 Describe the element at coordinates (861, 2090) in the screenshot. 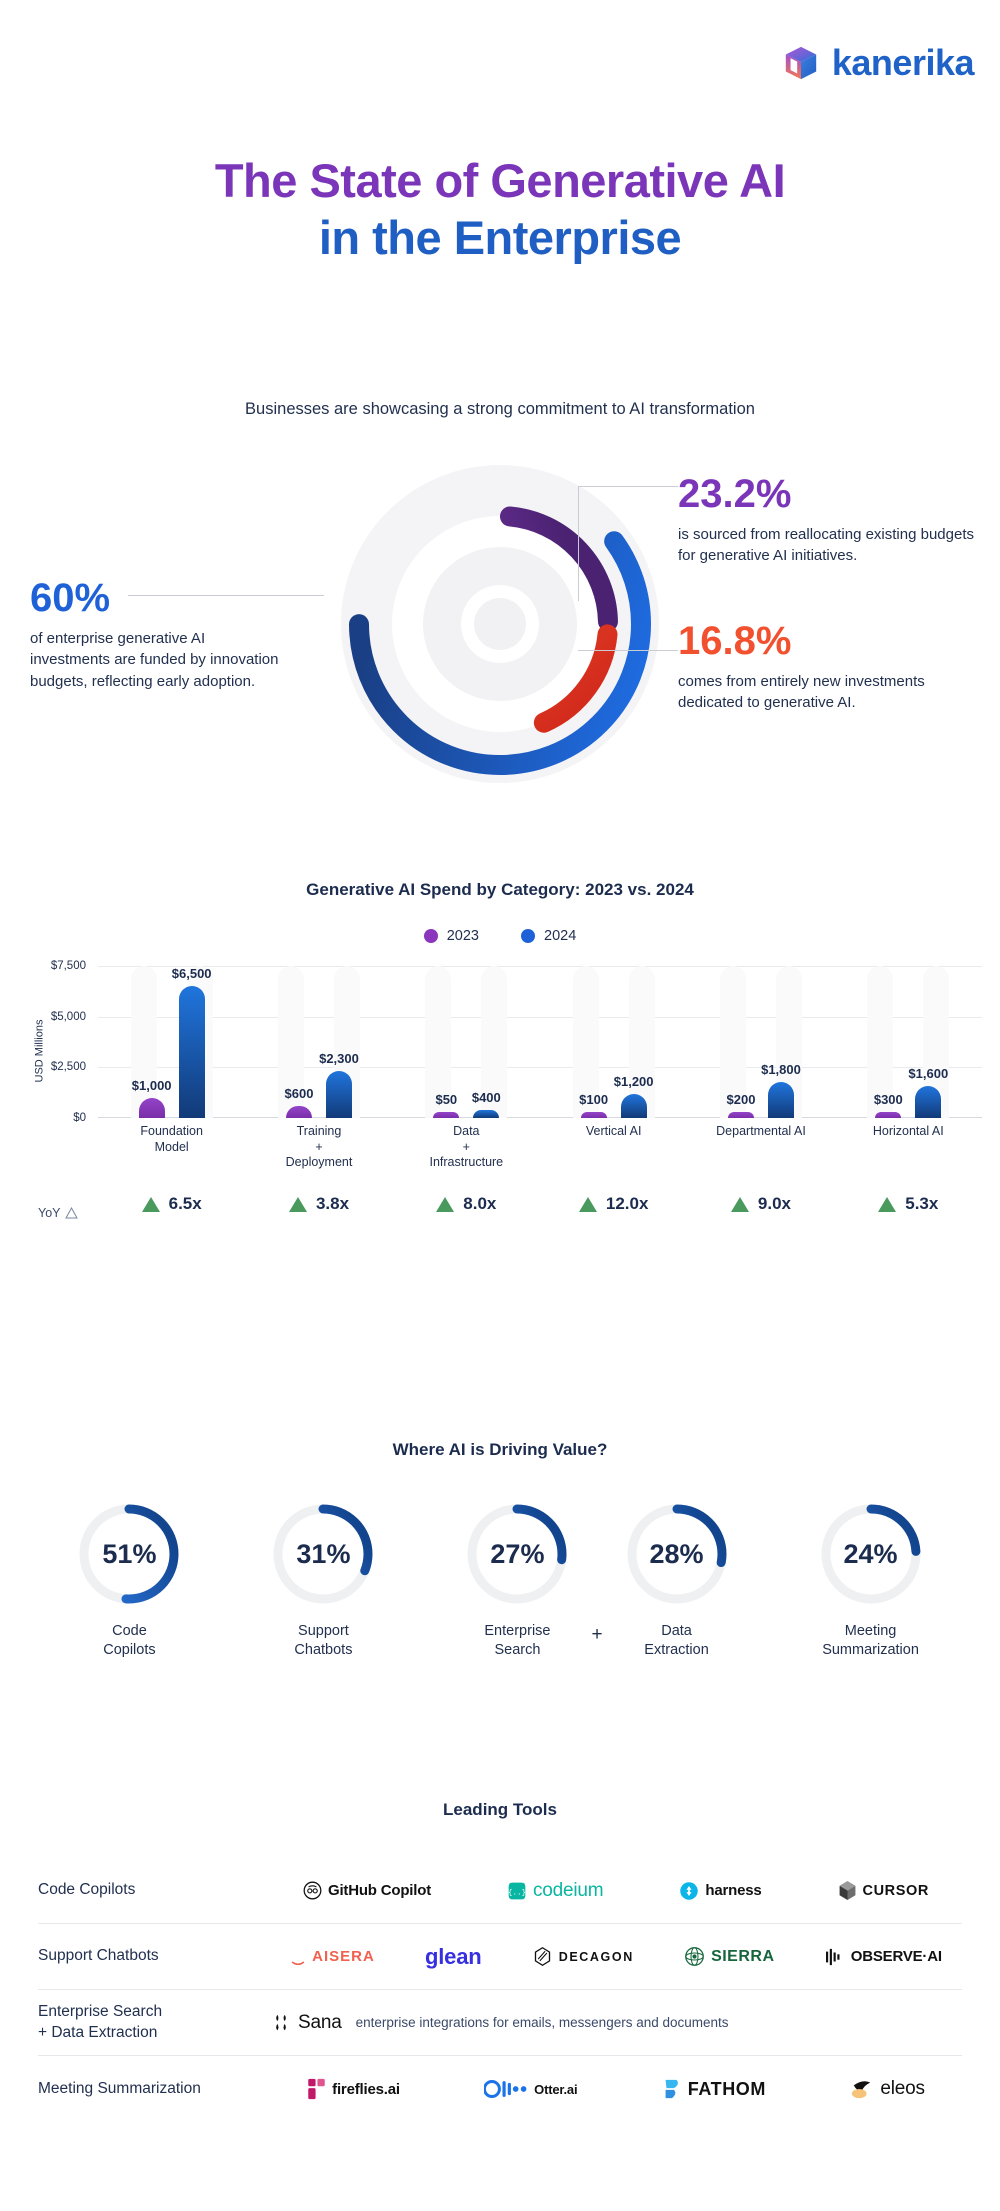

I see `eleos-icon` at that location.